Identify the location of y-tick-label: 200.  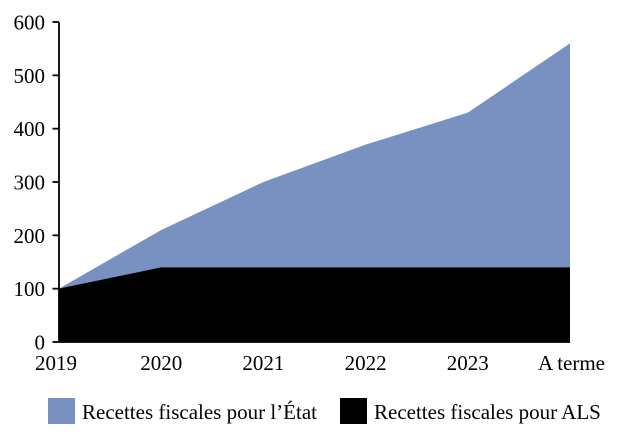
(30, 236).